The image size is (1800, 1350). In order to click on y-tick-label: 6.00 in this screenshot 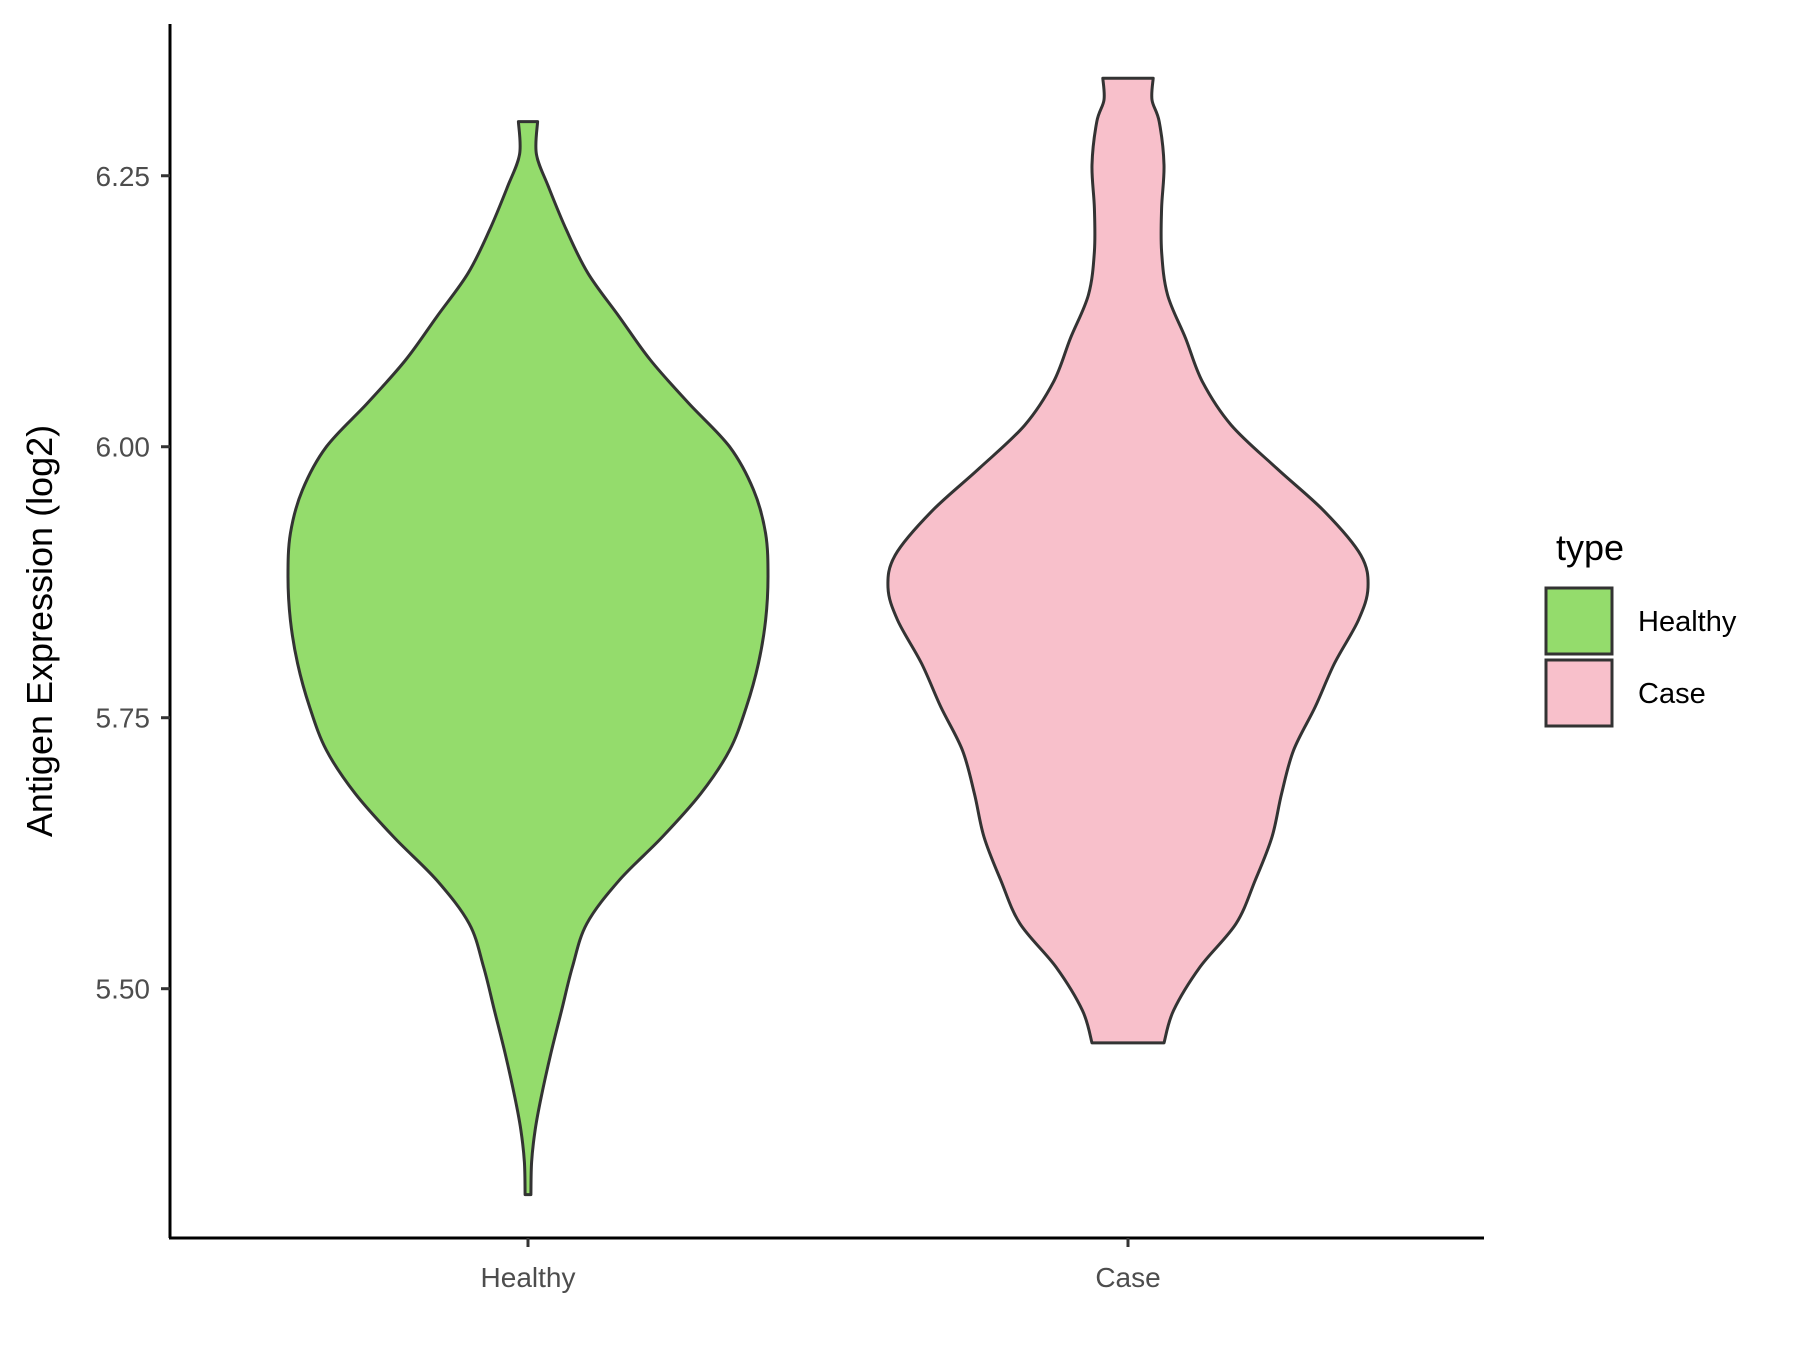, I will do `click(123, 447)`.